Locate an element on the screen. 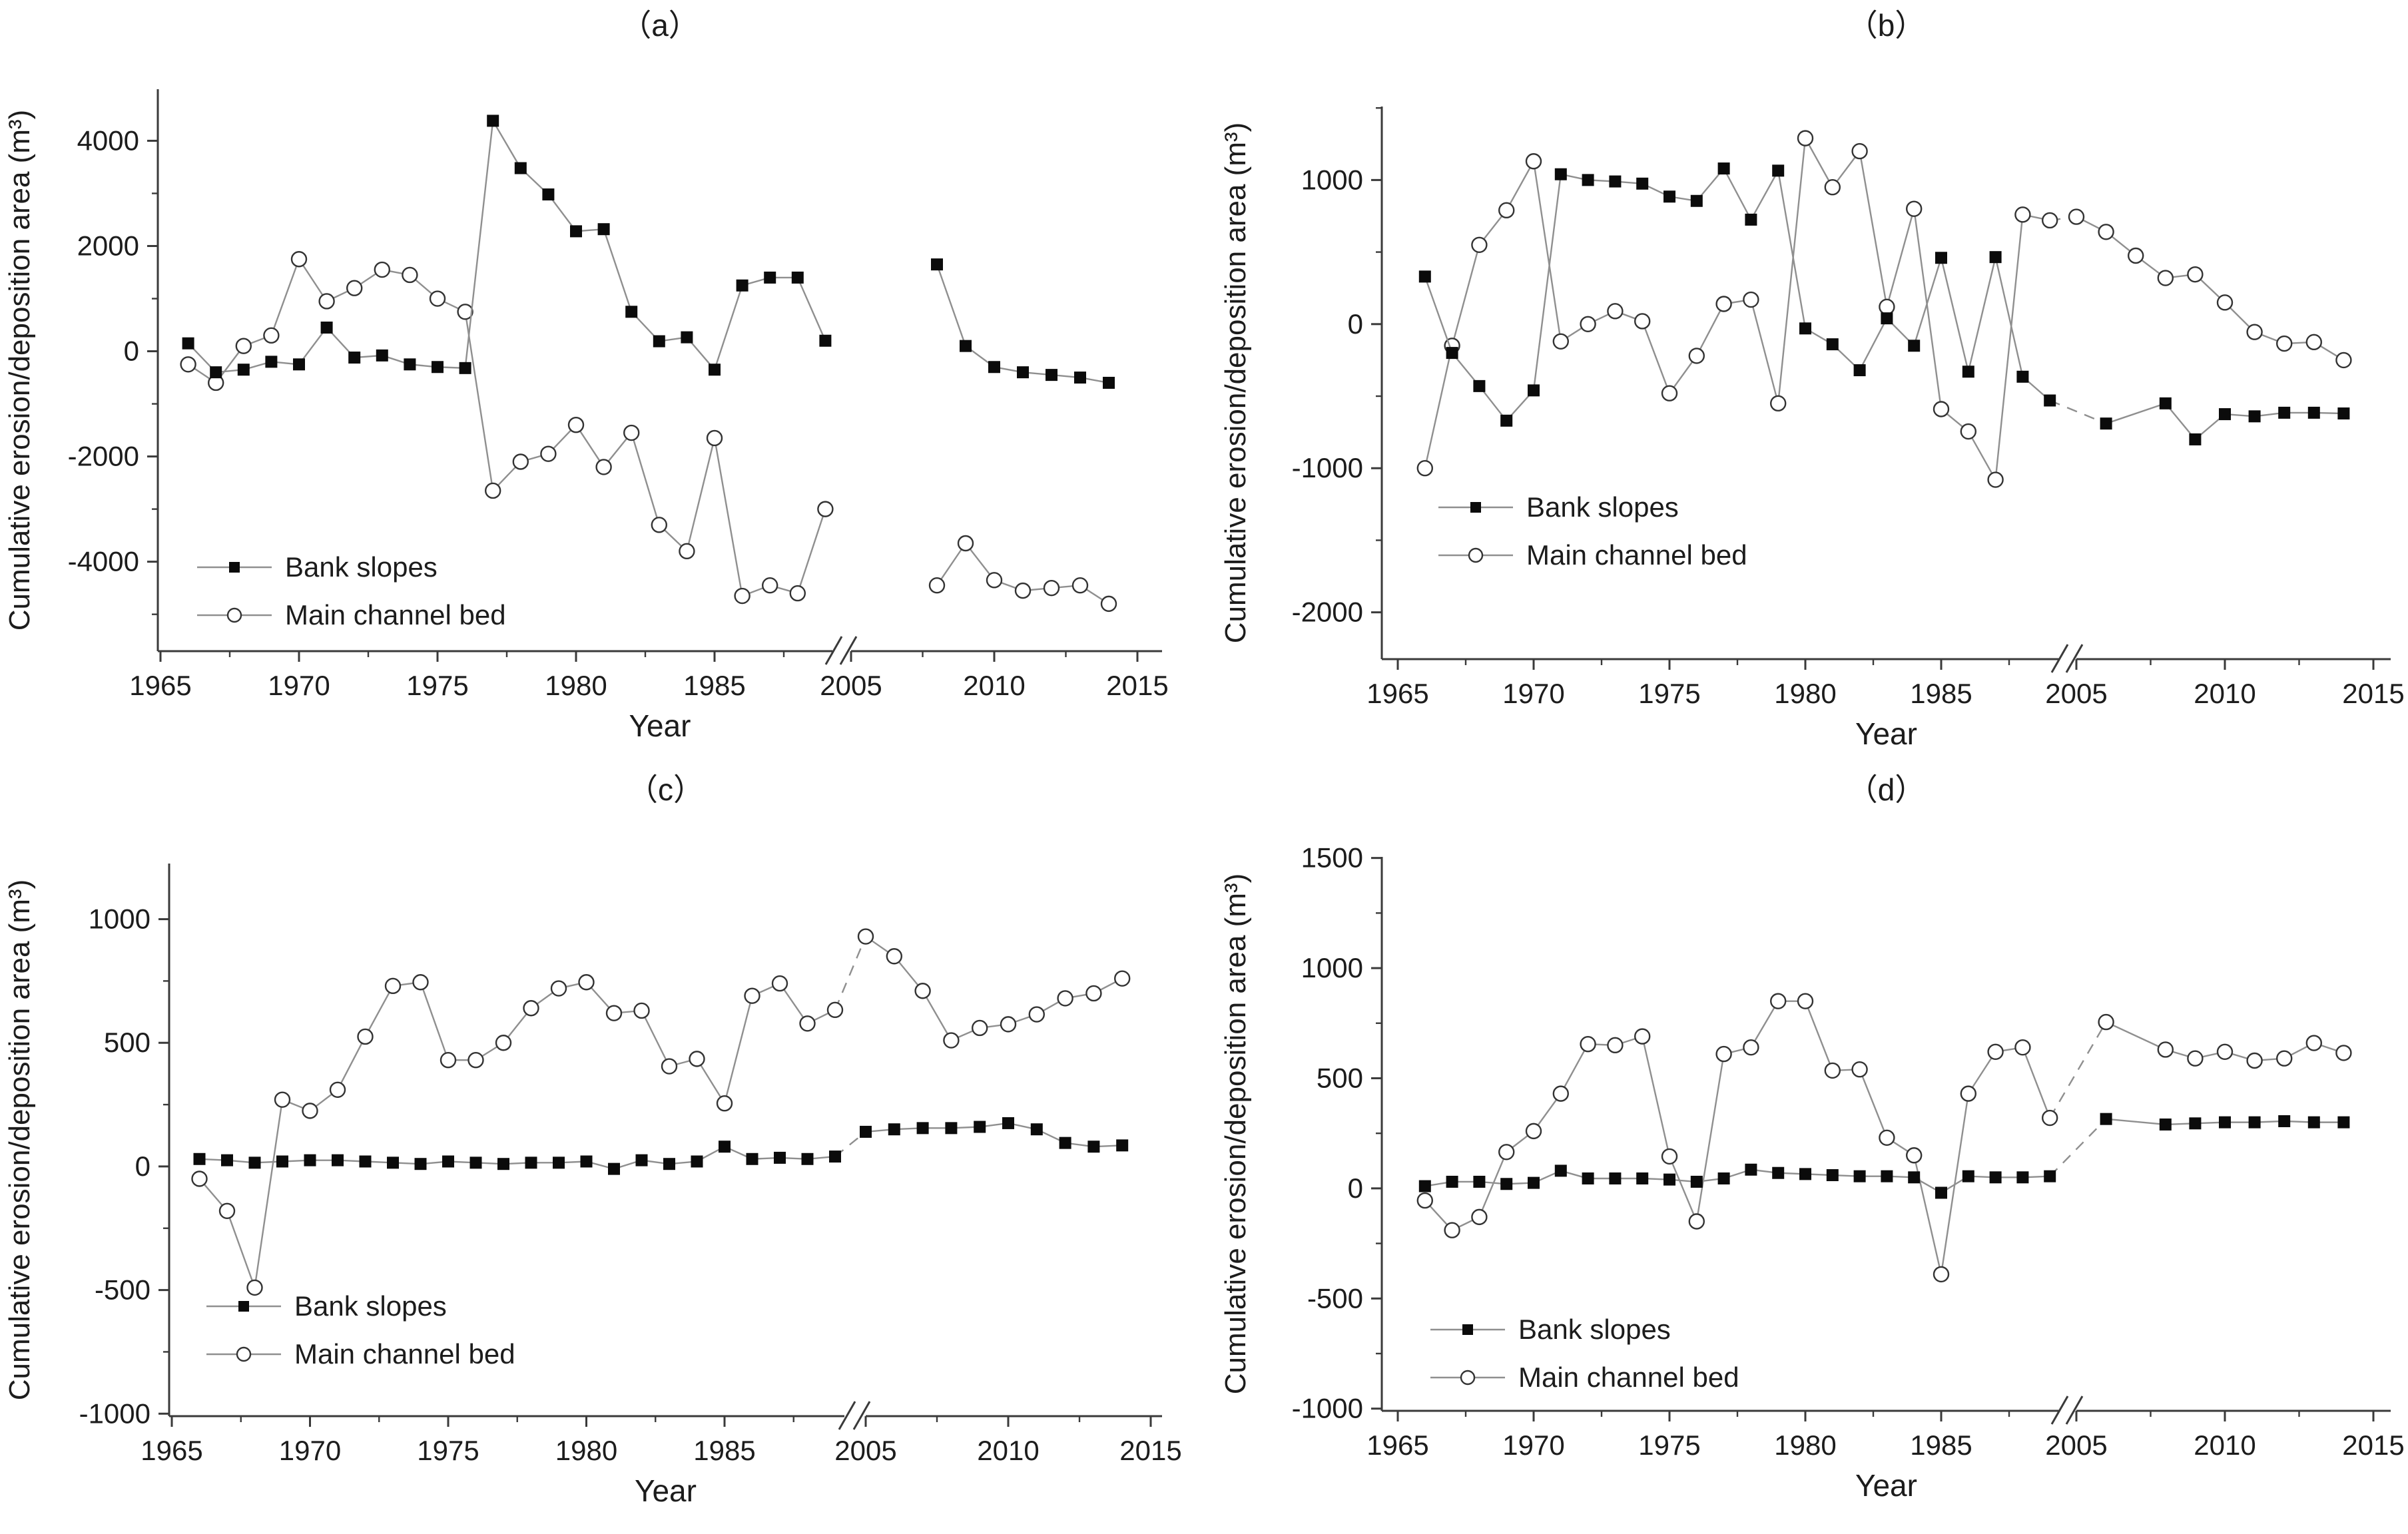 This screenshot has width=2408, height=1534. x-tick-label: 1985 is located at coordinates (1941, 693).